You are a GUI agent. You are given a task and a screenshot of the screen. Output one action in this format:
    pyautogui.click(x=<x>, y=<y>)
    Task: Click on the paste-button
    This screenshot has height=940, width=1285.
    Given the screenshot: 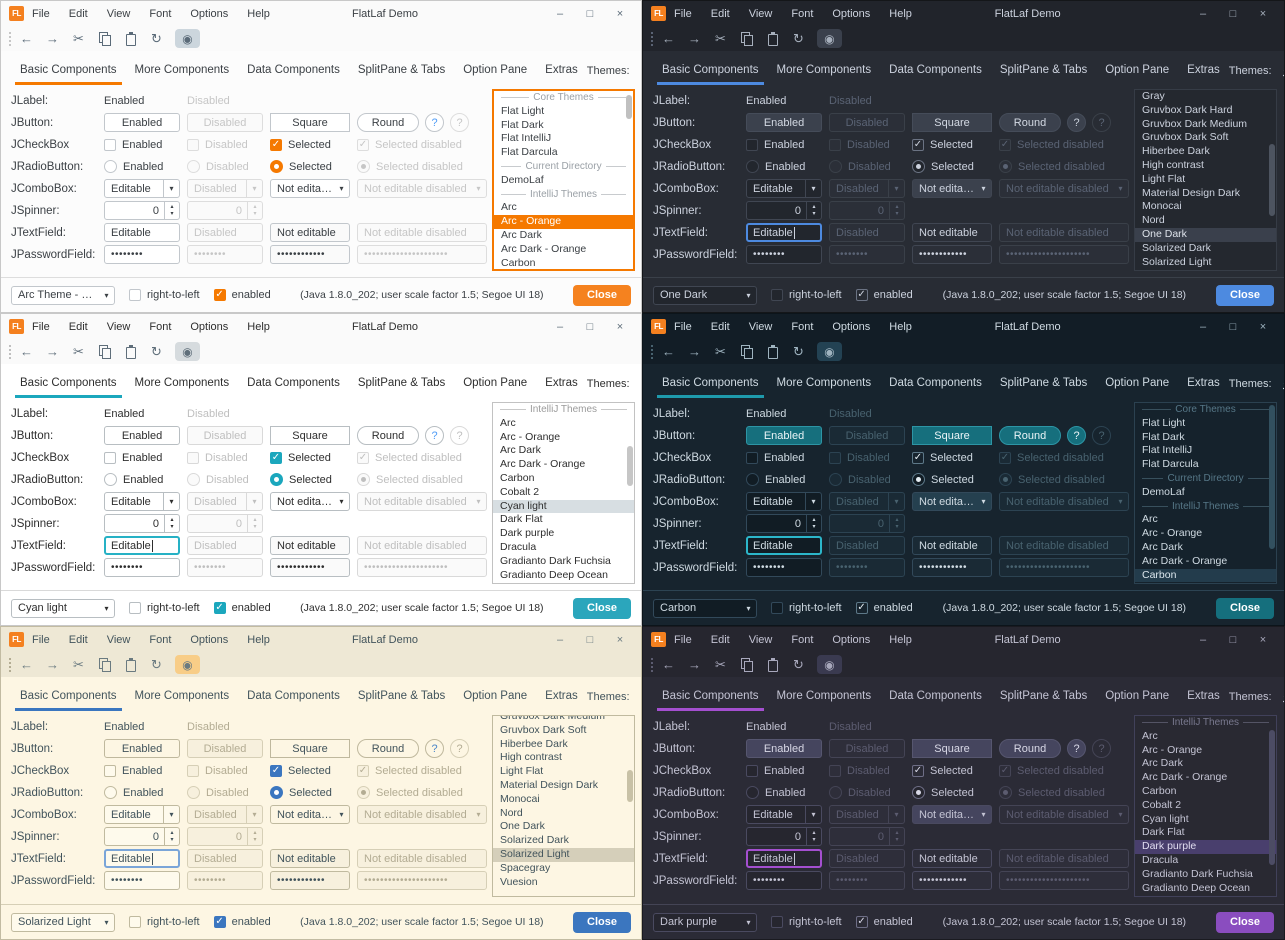 What is the action you would take?
    pyautogui.click(x=130, y=38)
    